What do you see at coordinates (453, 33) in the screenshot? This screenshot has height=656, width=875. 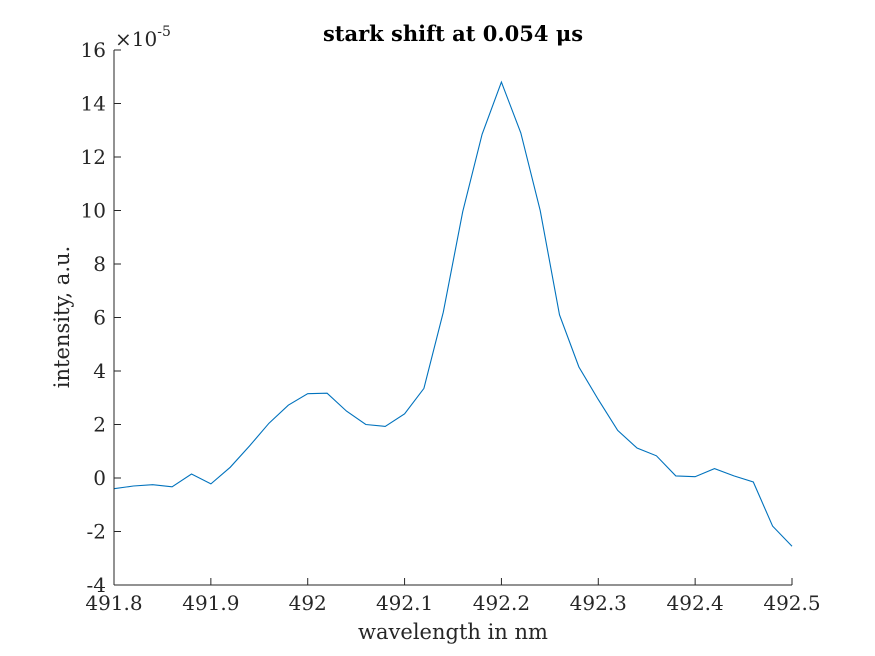 I see `chart-title: stark shift at 0.054 μs` at bounding box center [453, 33].